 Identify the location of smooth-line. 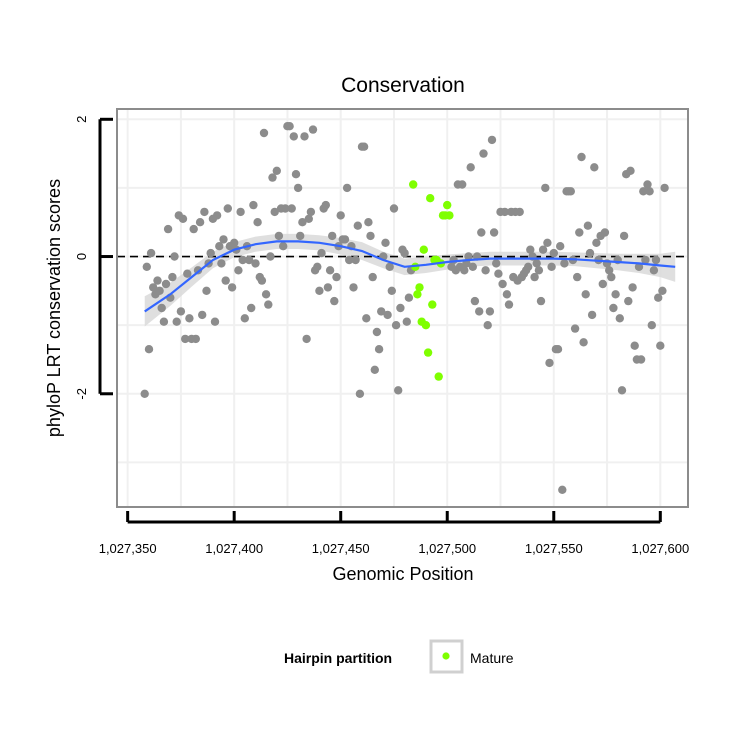
(410, 276).